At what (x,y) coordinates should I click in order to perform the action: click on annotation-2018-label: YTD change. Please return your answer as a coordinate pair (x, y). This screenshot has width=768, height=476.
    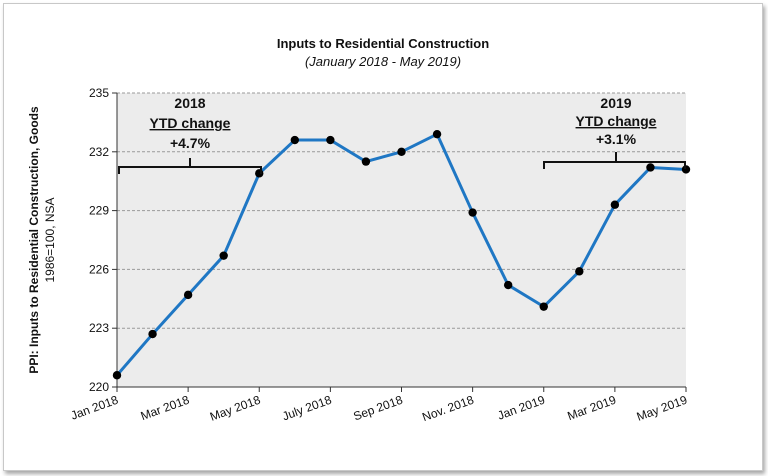
    Looking at the image, I should click on (190, 123).